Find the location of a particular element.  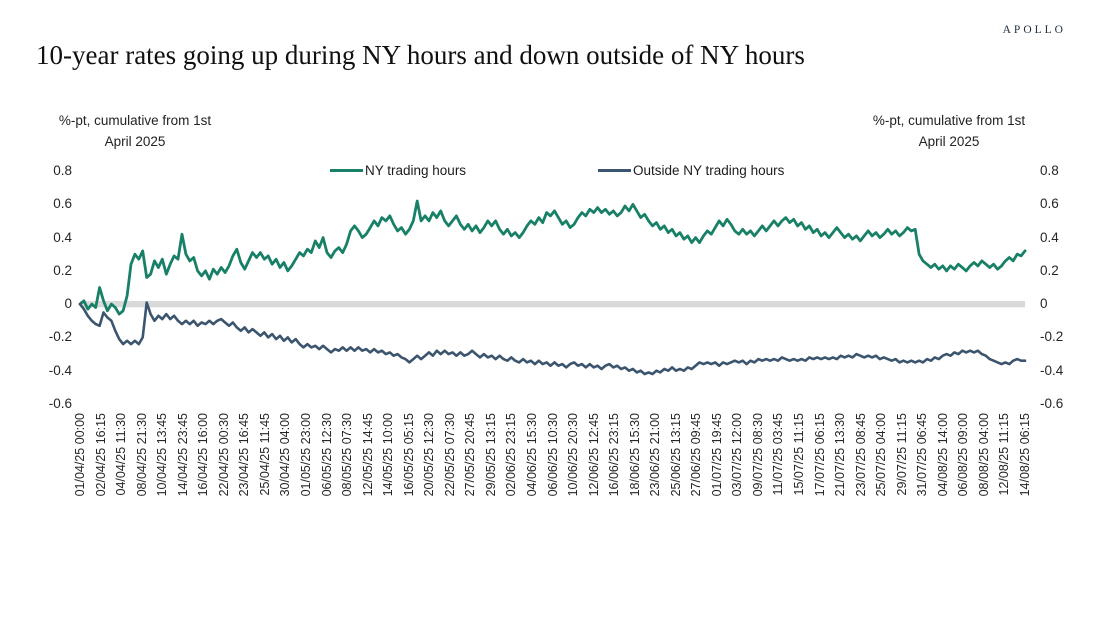

legend-label-ny: NY trading hours is located at coordinates (416, 170).